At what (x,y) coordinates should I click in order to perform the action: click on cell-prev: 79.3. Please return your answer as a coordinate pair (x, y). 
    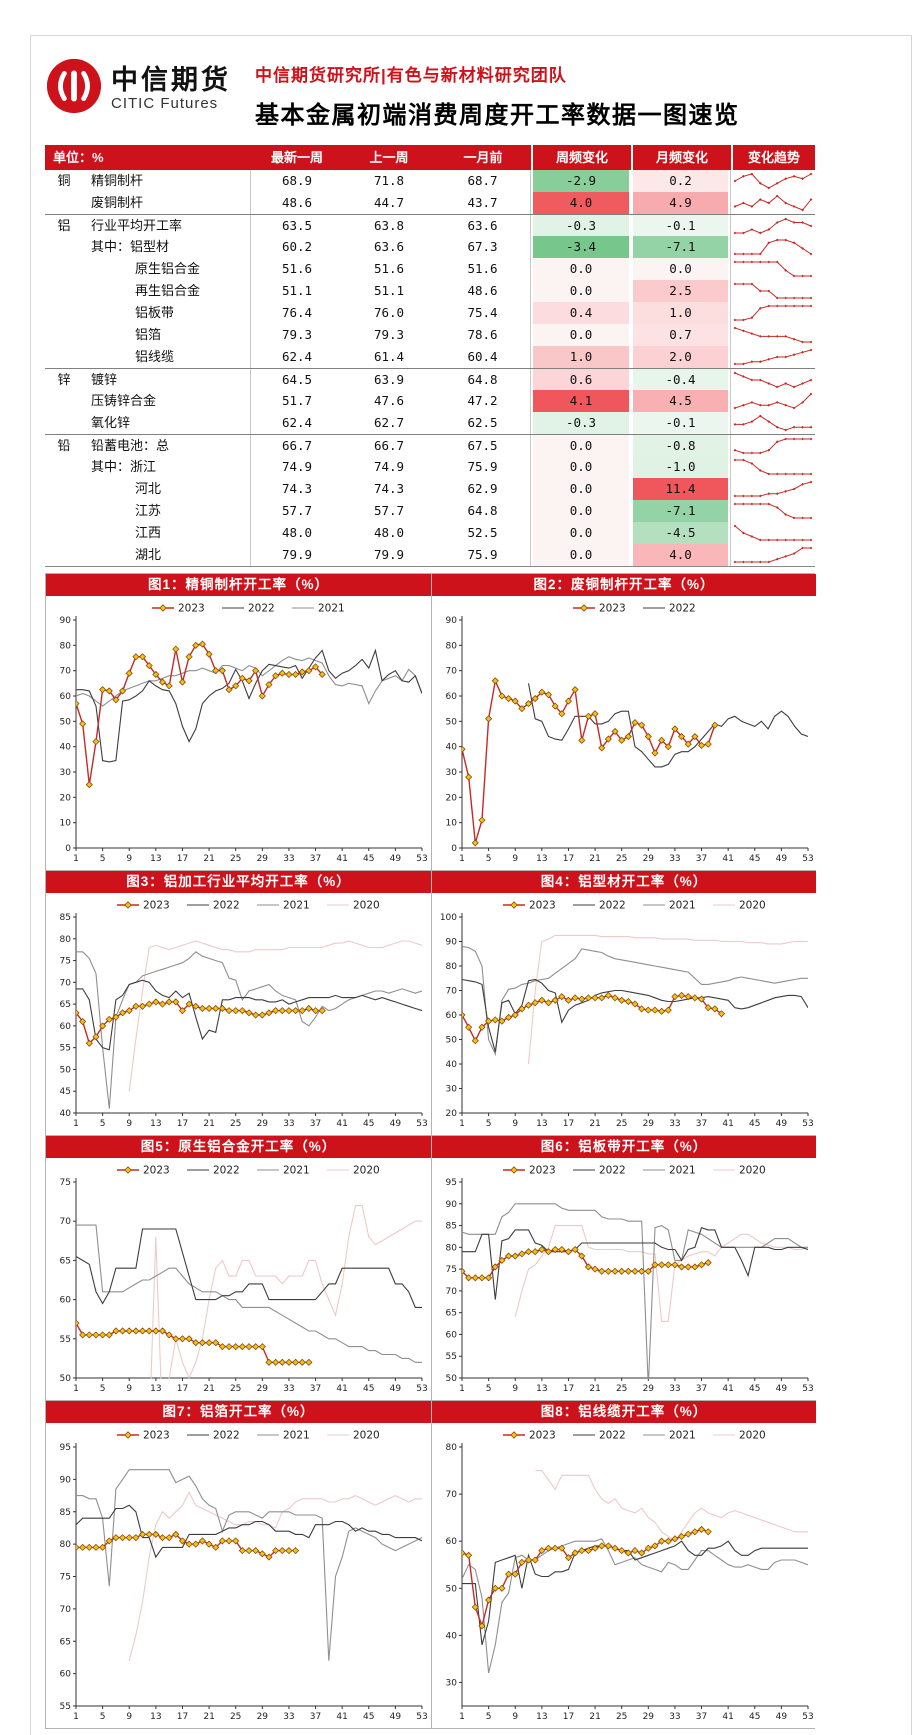
    Looking at the image, I should click on (389, 334).